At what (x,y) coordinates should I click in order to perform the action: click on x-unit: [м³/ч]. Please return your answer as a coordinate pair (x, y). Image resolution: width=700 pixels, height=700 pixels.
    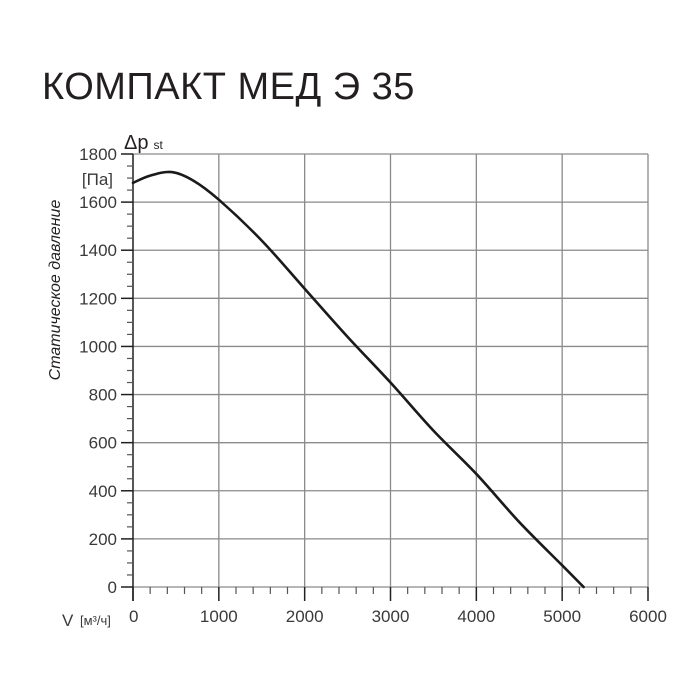
    Looking at the image, I should click on (95, 620).